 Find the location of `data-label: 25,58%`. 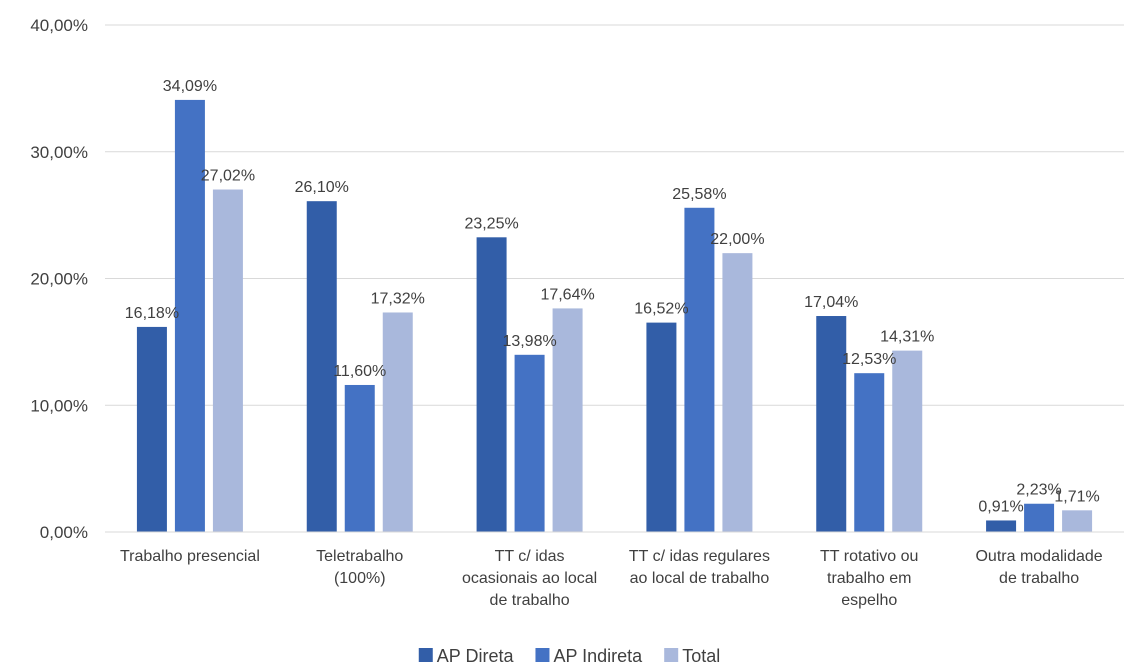

data-label: 25,58% is located at coordinates (699, 194).